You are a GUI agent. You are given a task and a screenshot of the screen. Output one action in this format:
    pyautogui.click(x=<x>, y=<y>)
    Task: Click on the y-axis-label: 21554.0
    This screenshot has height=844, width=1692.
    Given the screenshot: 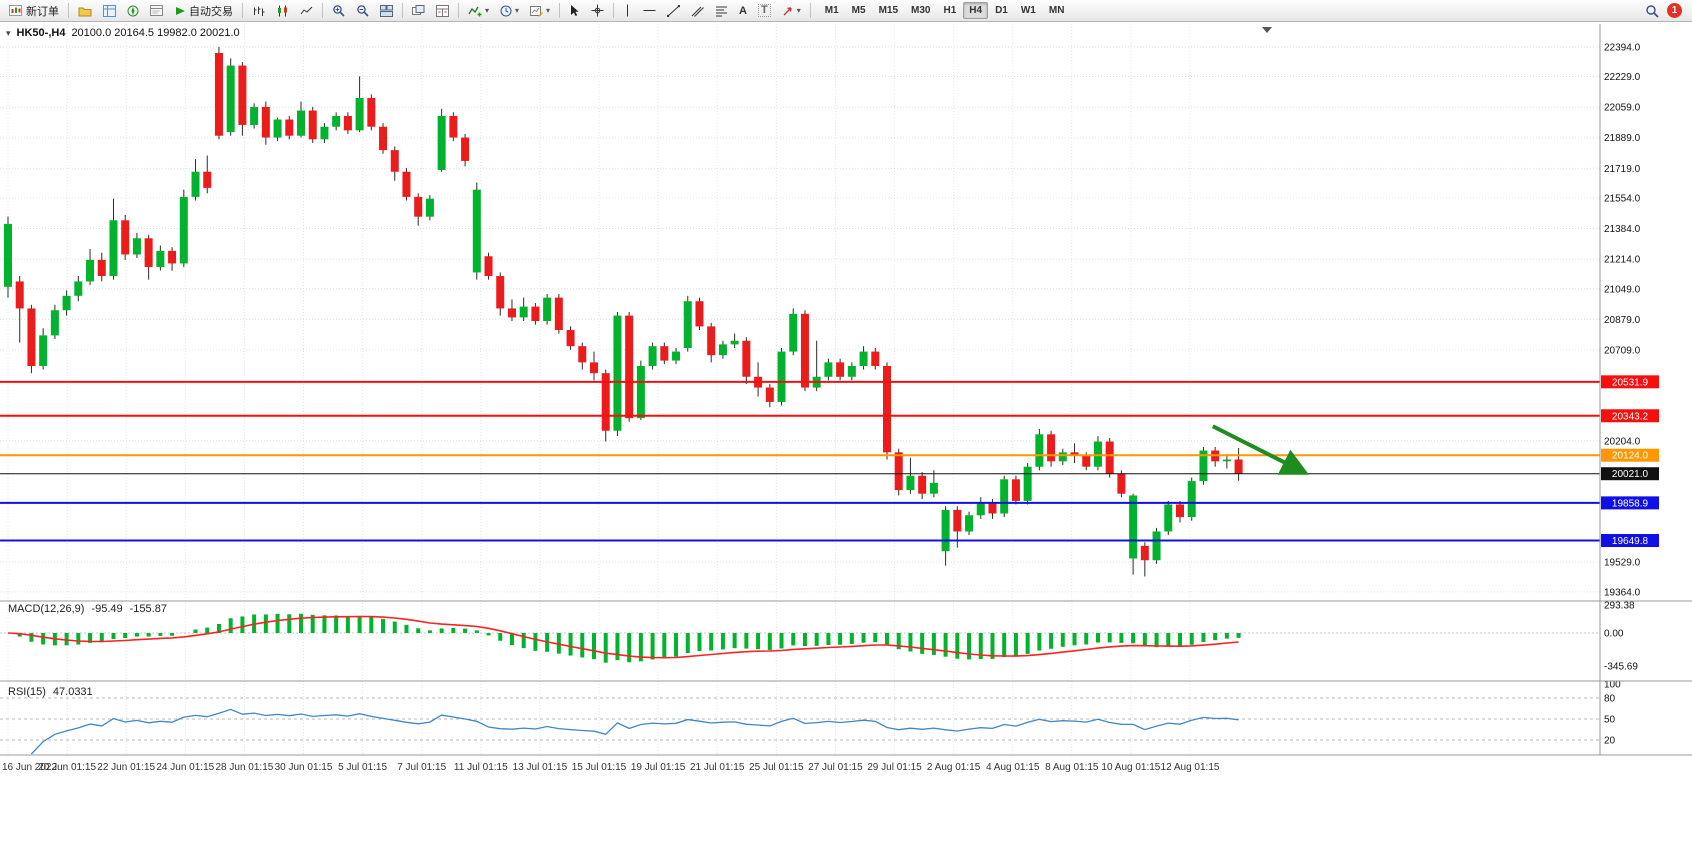 What is the action you would take?
    pyautogui.click(x=1622, y=198)
    